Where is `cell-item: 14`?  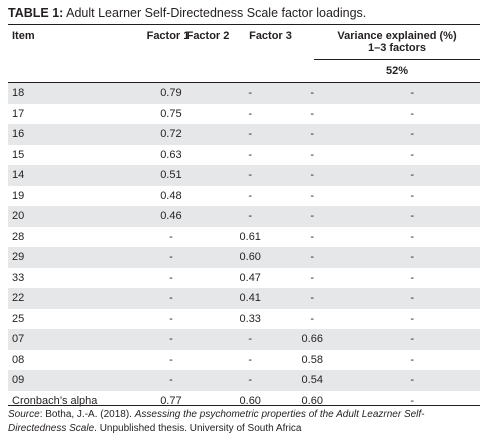
cell-item: 14 is located at coordinates (65, 175).